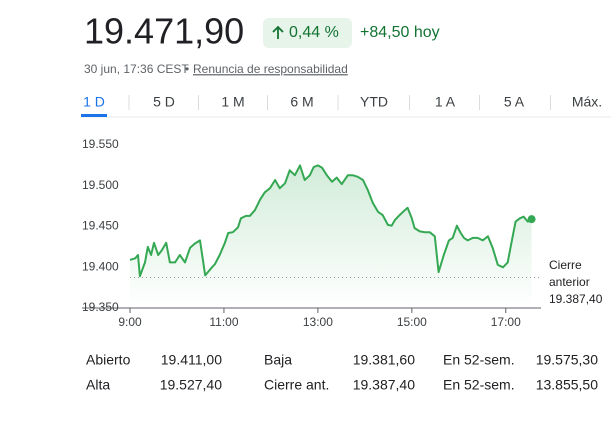 The image size is (611, 422). Describe the element at coordinates (567, 385) in the screenshot. I see `stat-value: 13.855,50` at that location.